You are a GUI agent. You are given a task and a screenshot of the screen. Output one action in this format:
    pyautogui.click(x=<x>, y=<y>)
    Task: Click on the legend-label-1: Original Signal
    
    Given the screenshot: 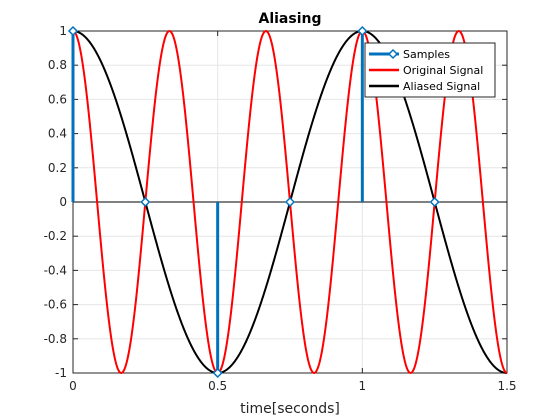 What is the action you would take?
    pyautogui.click(x=443, y=70)
    